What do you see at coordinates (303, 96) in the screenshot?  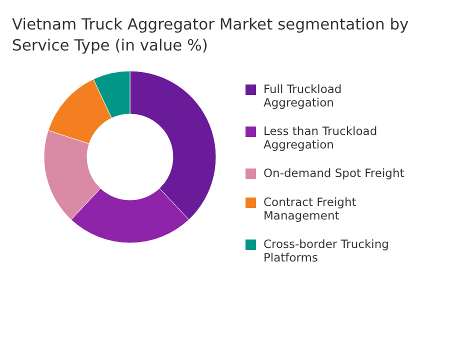 I see `legend-label: Full Truckload Aggregation` at bounding box center [303, 96].